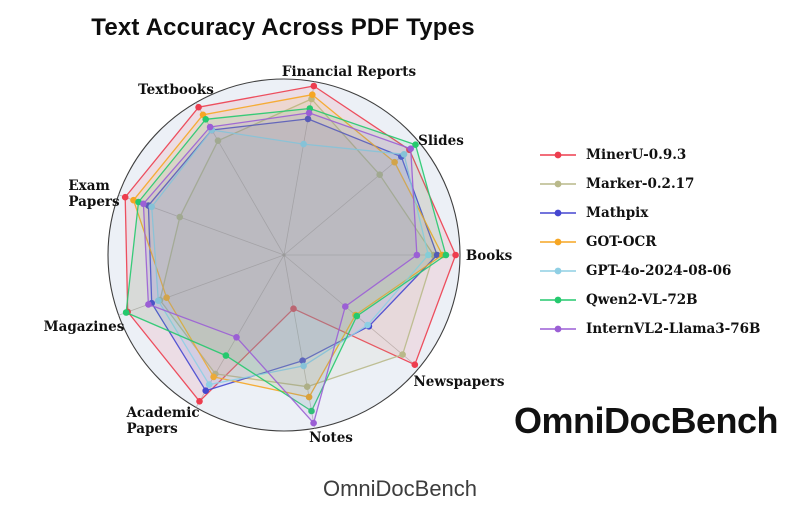 The height and width of the screenshot is (509, 800). Describe the element at coordinates (311, 411) in the screenshot. I see `data-point-qwen2-vl-72b-notes` at that location.